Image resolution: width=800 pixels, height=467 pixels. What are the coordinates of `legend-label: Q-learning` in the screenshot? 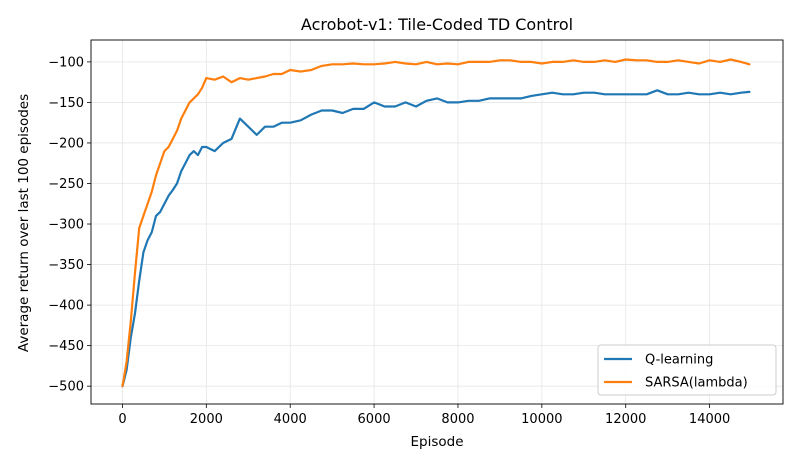 It's located at (679, 360).